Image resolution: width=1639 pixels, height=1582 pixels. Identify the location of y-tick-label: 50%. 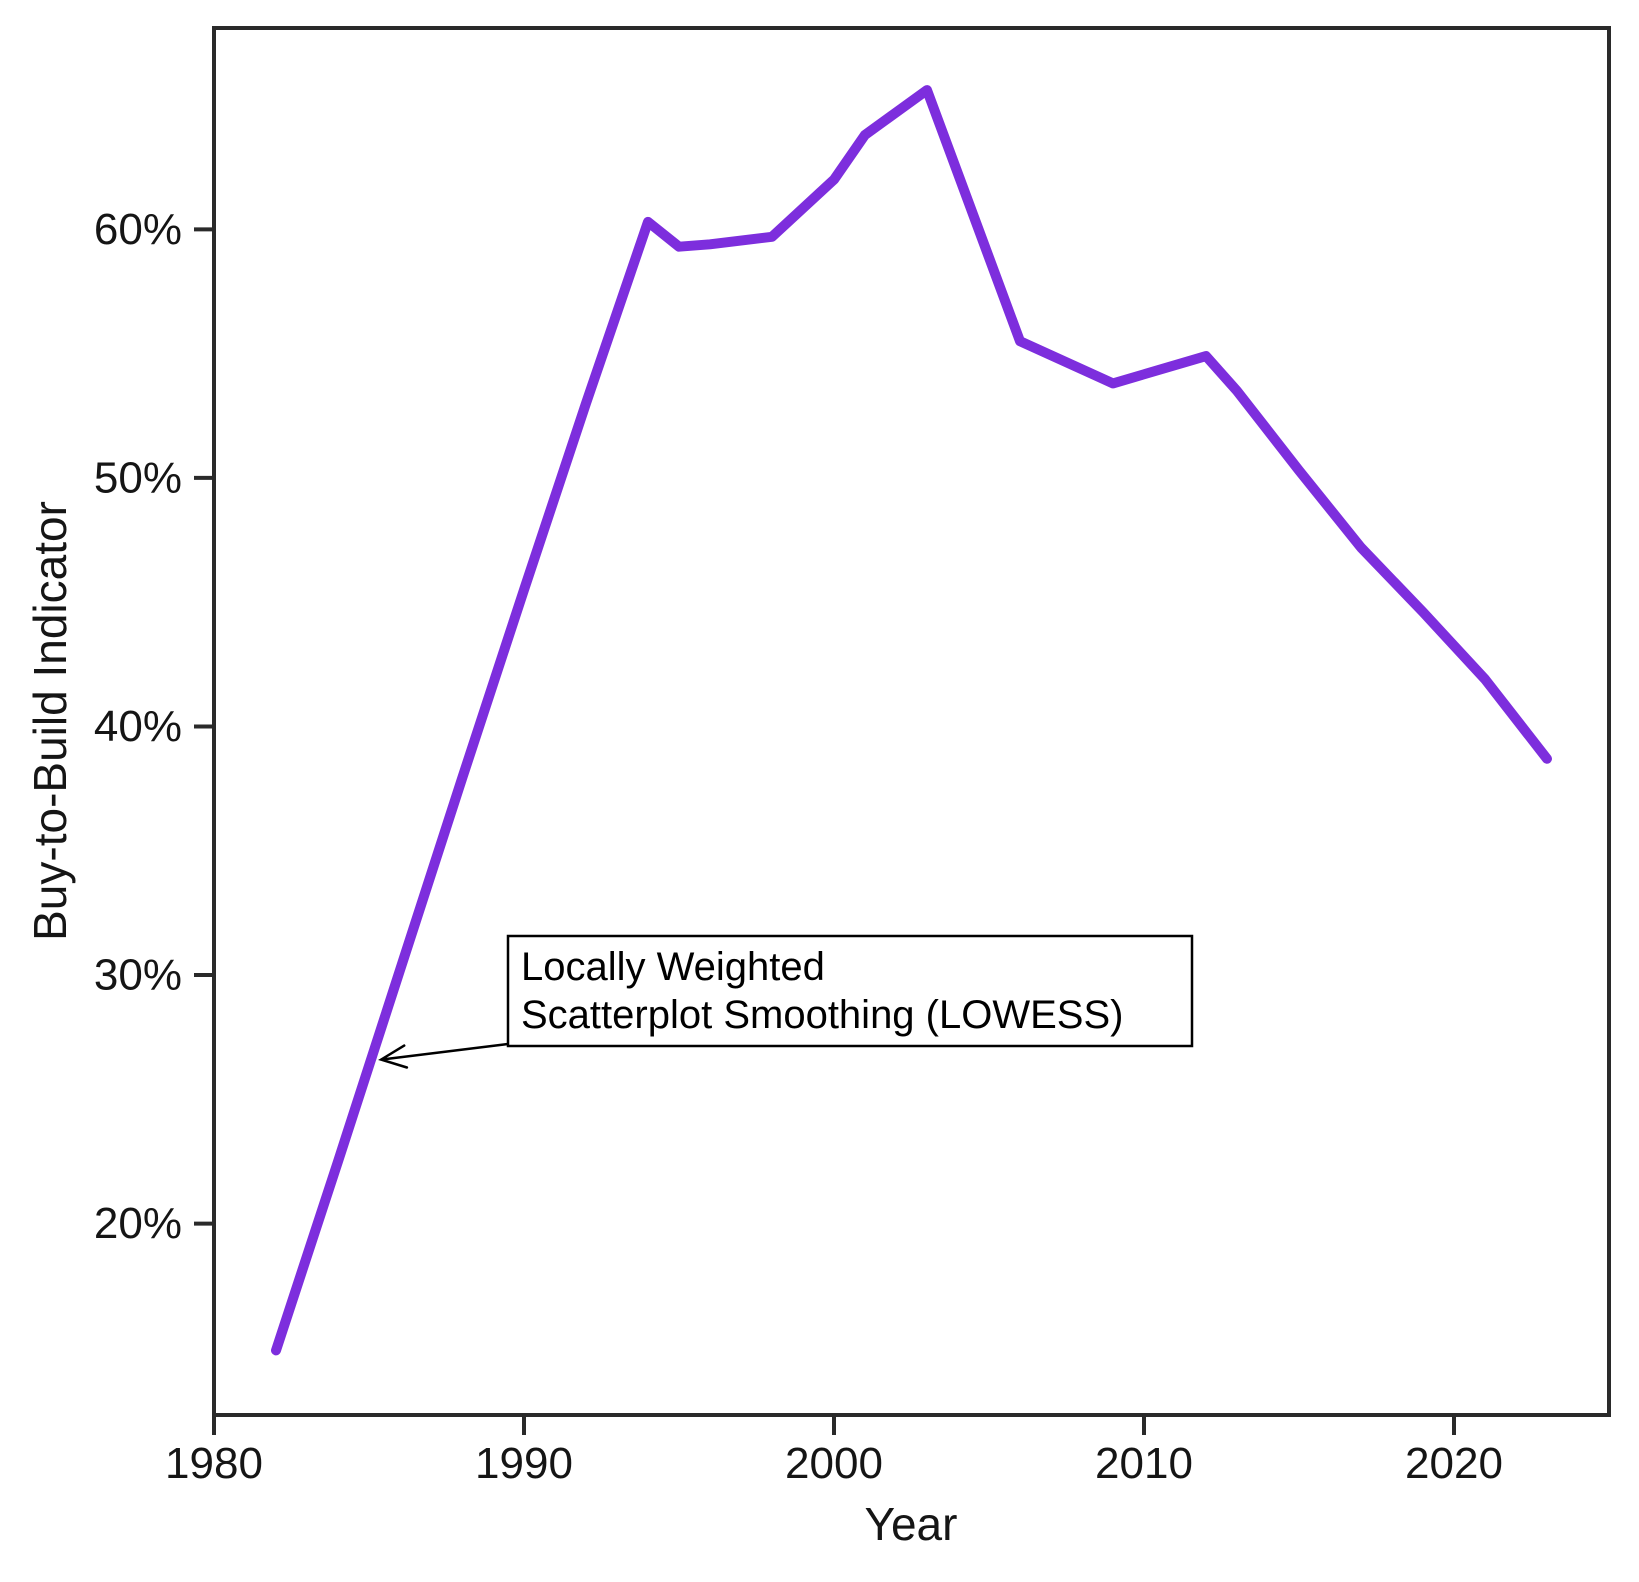
(138, 477).